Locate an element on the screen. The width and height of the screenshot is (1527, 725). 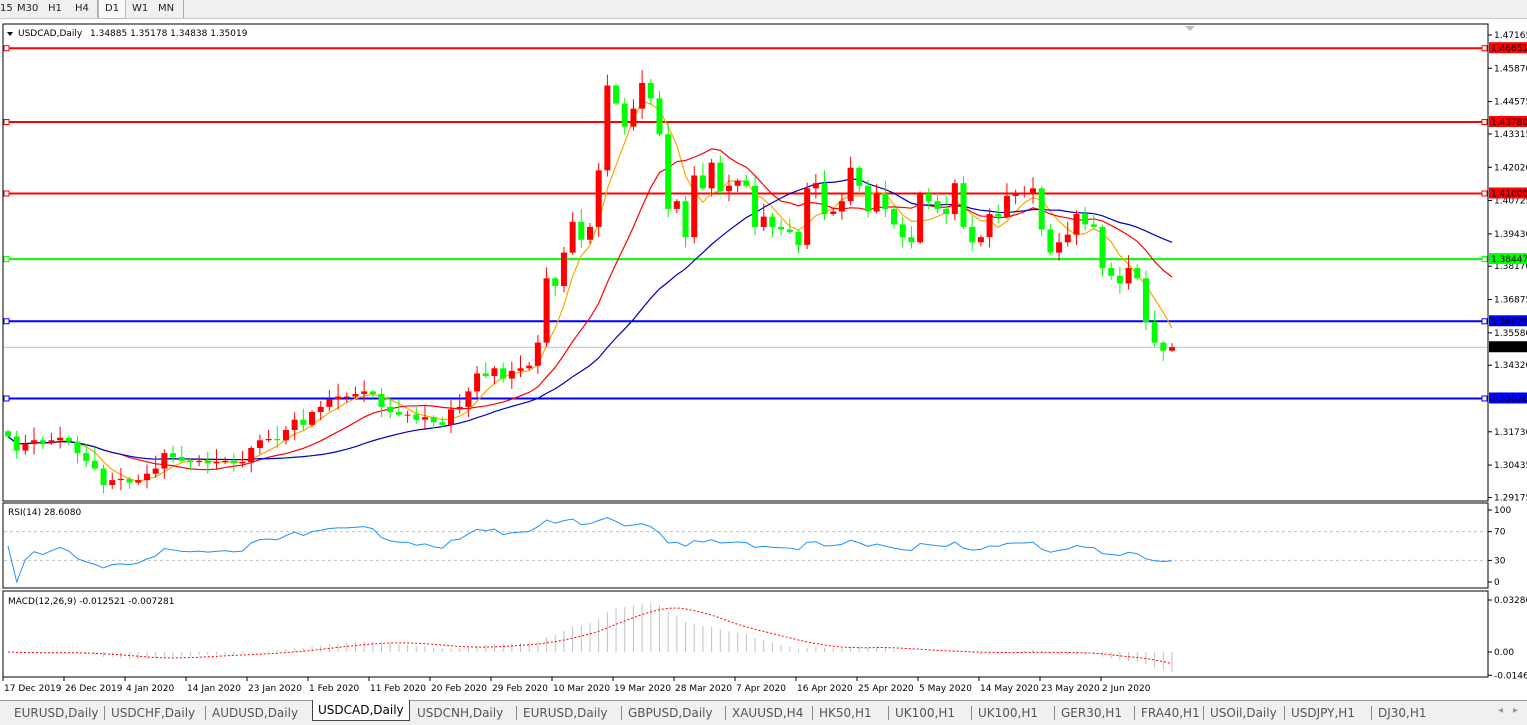
timeframe-toolbar: 15 M30 H1 H4 D1 W1 MN is located at coordinates (763, 9).